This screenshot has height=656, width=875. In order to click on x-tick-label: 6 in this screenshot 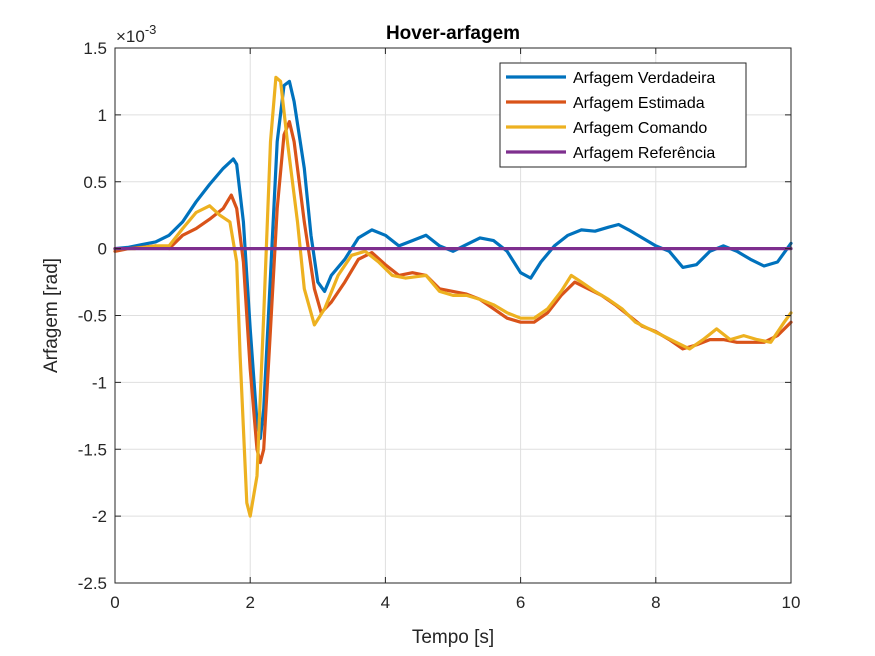, I will do `click(520, 602)`.